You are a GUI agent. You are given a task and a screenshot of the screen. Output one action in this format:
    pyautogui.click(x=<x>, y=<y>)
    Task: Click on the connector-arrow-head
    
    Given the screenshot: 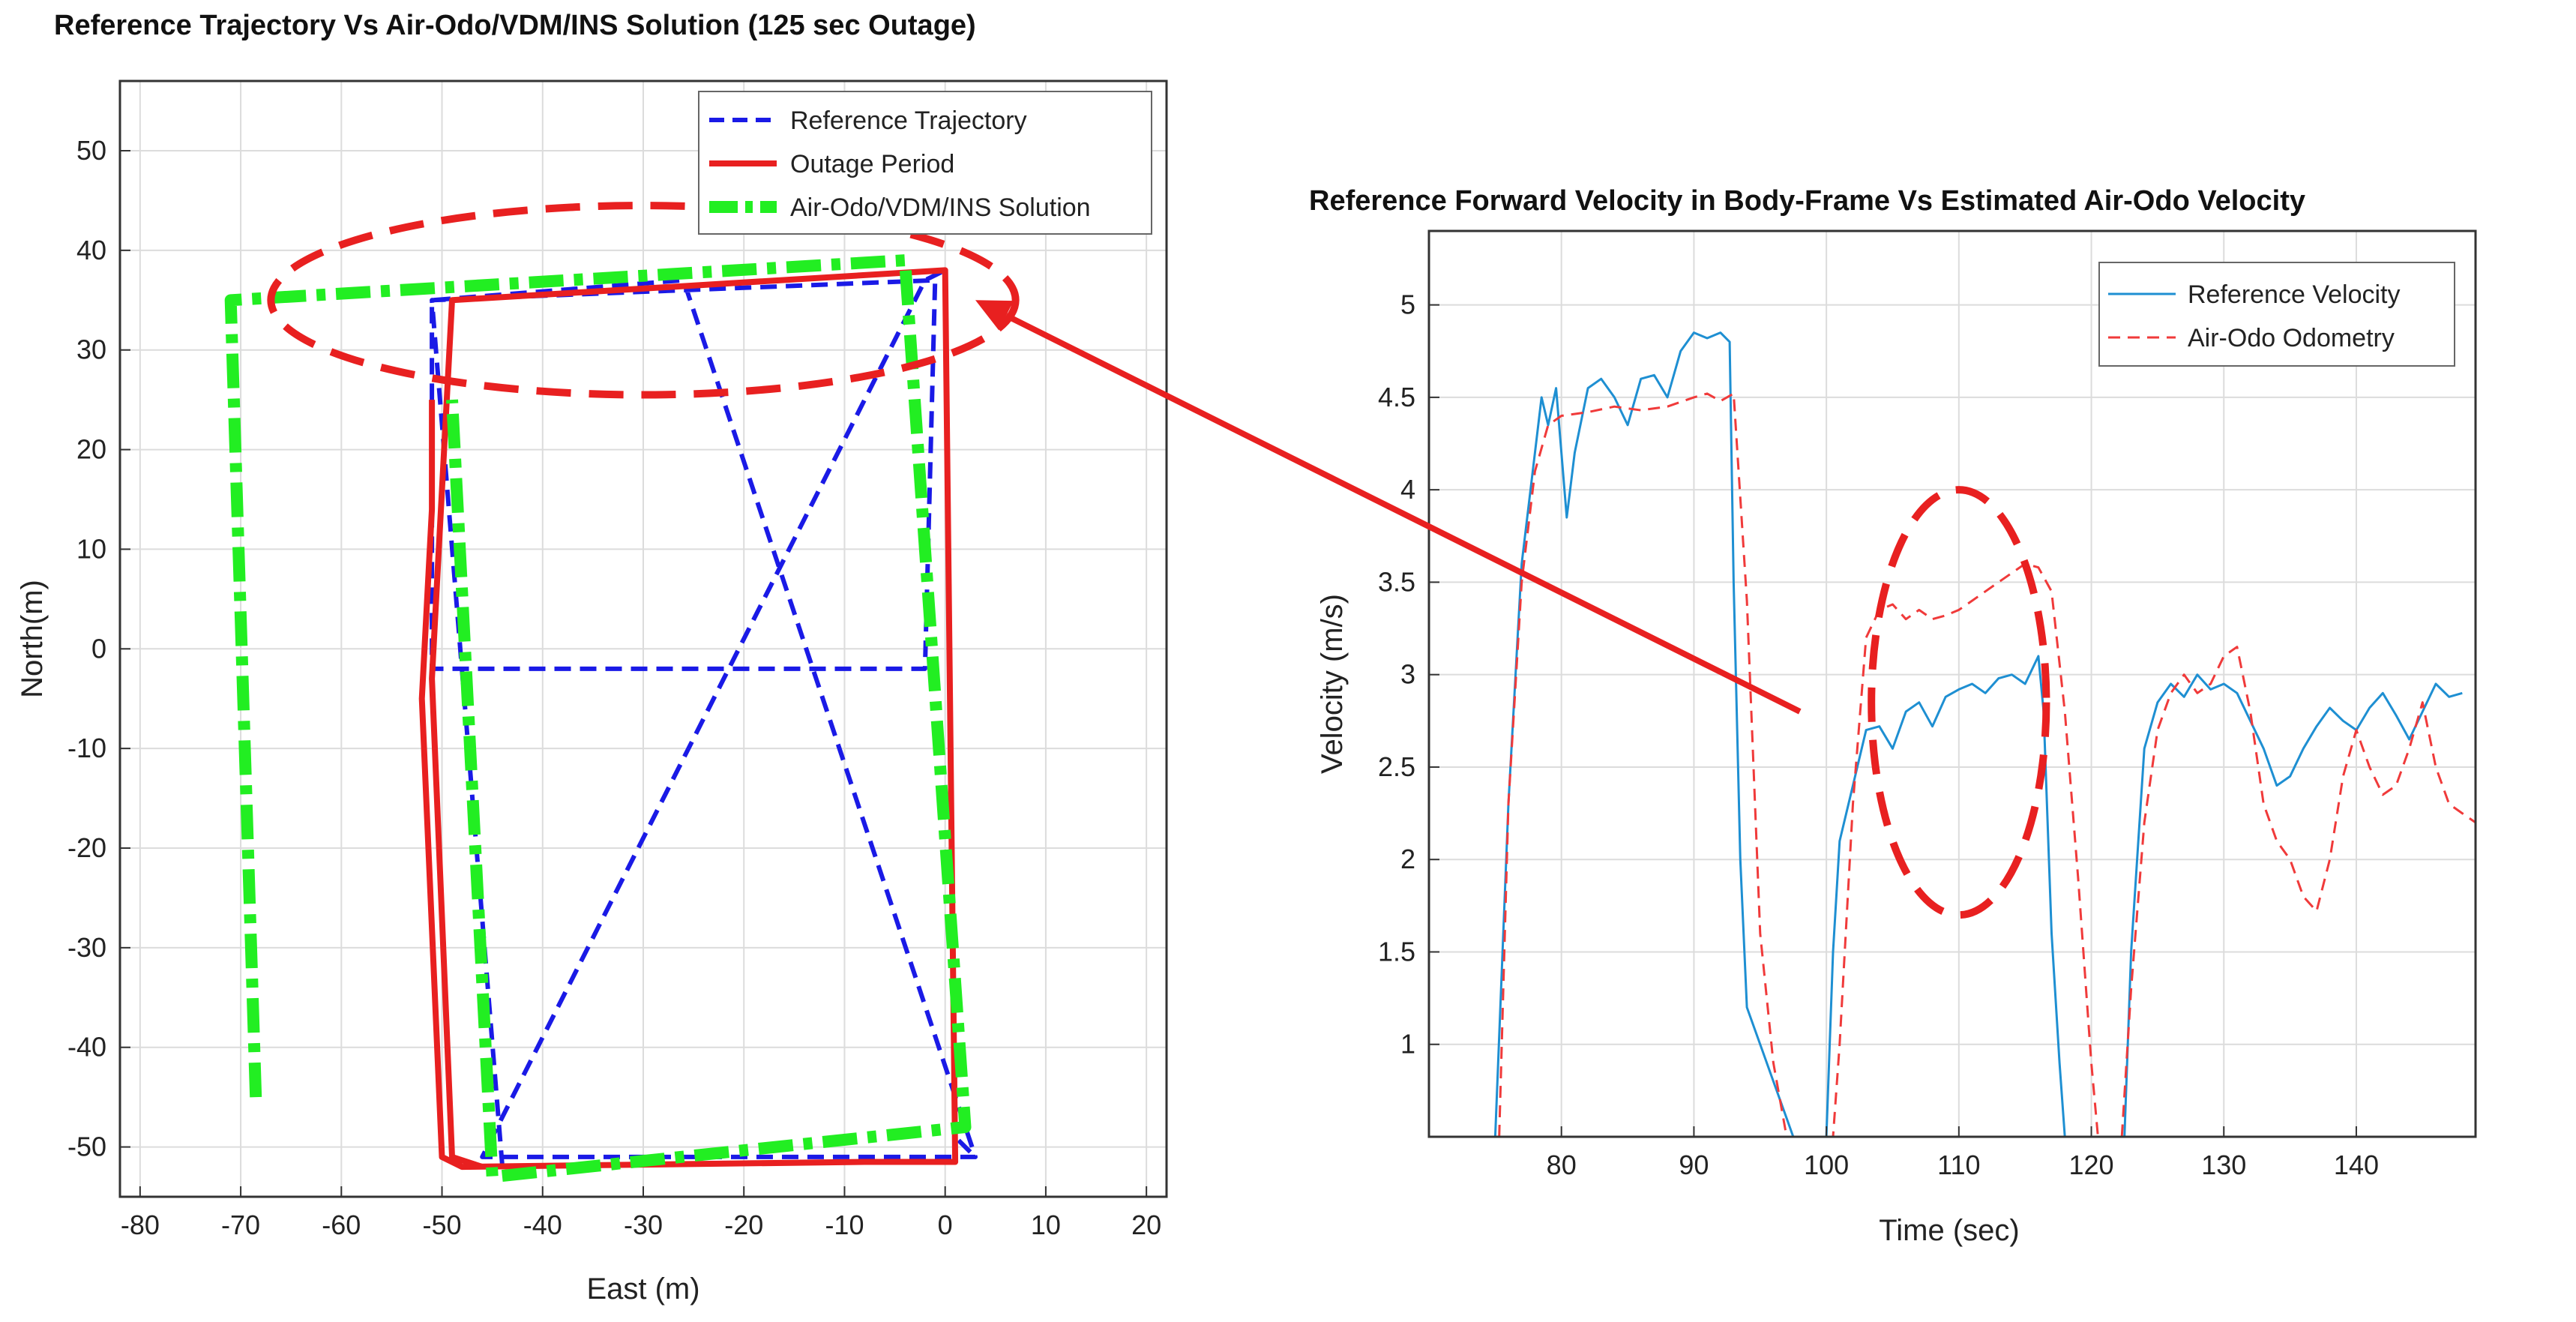 What is the action you would take?
    pyautogui.click(x=995, y=315)
    